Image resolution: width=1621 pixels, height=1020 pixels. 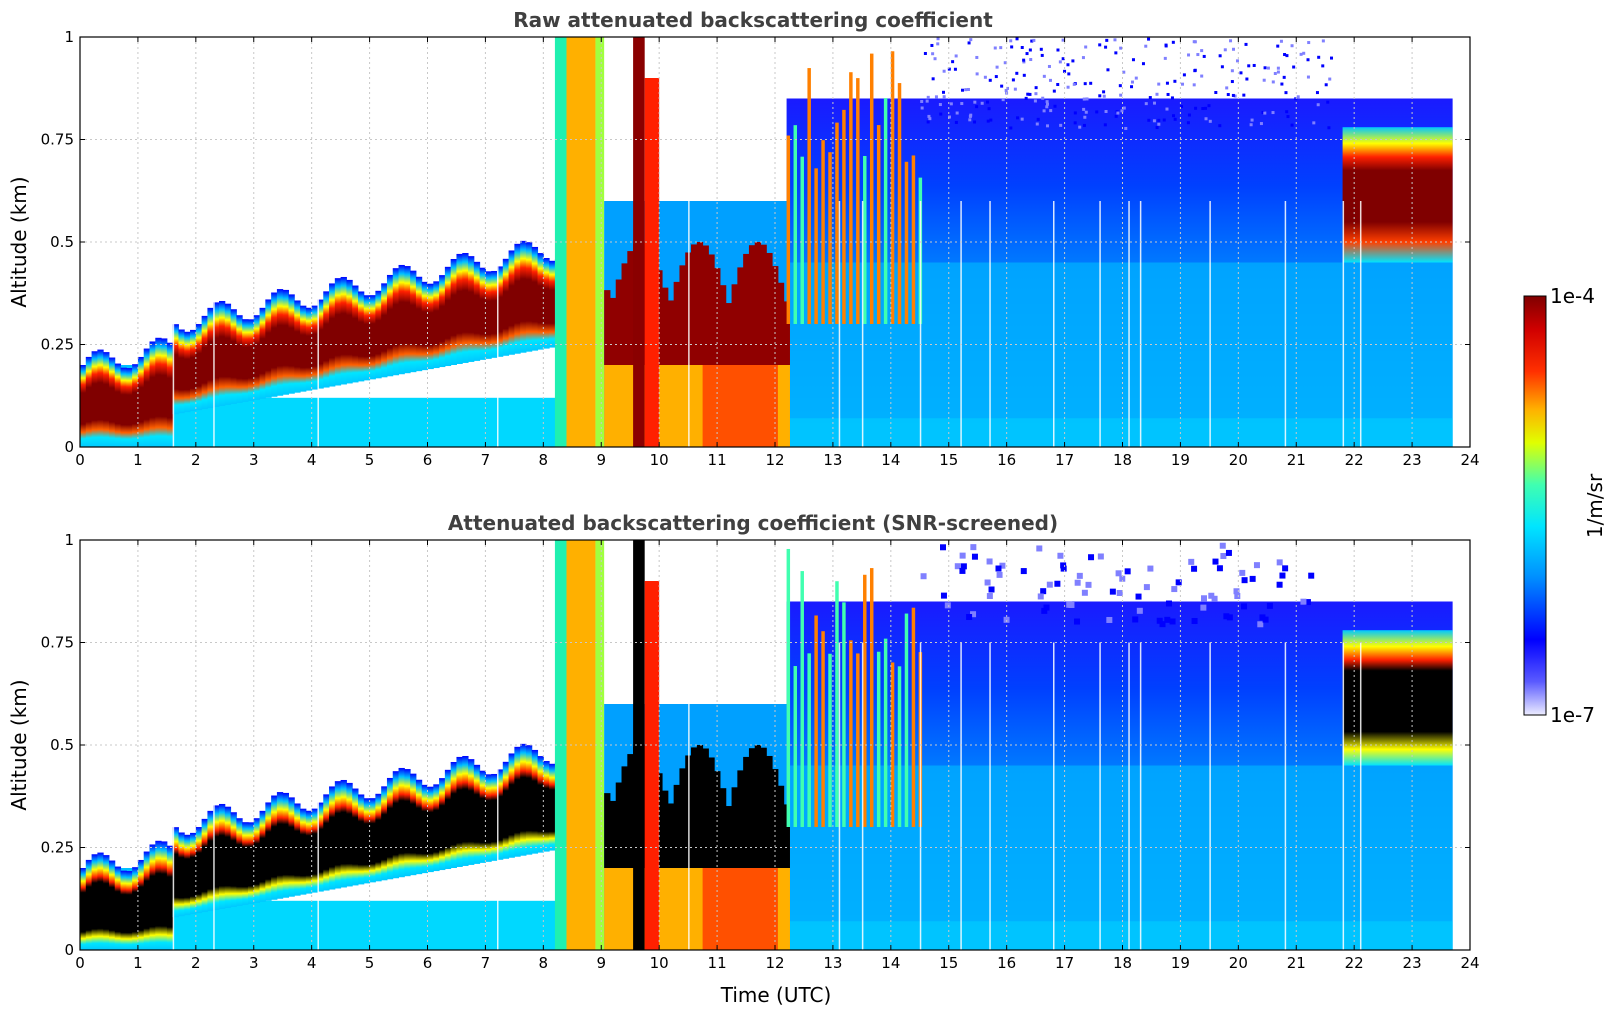 What do you see at coordinates (776, 995) in the screenshot?
I see `x-axis-label: Time (UTC)` at bounding box center [776, 995].